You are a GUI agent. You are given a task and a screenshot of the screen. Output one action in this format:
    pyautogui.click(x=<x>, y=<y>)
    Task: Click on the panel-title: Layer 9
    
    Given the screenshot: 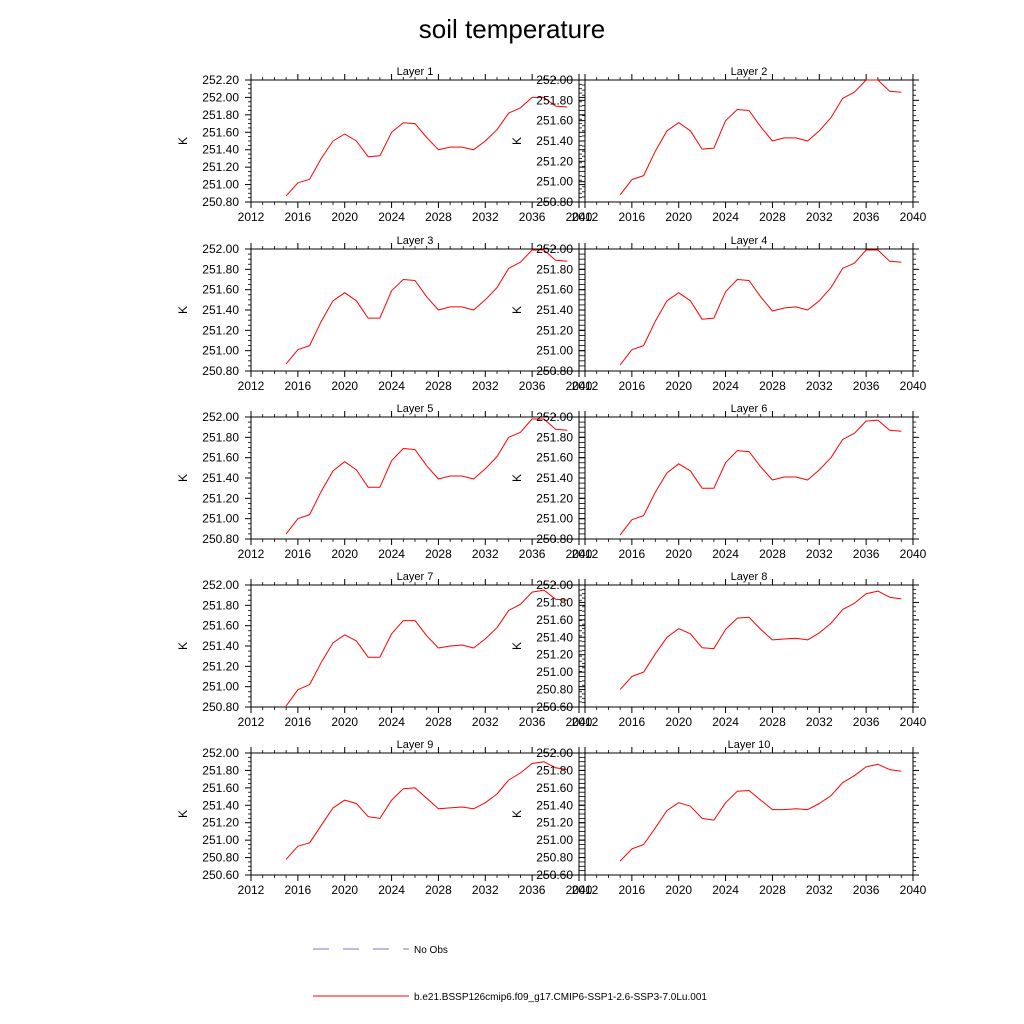 What is the action you would take?
    pyautogui.click(x=415, y=745)
    